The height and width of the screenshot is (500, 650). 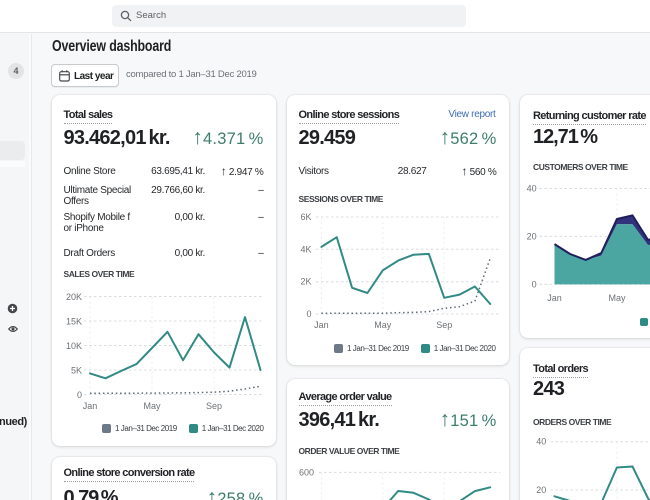 What do you see at coordinates (73, 322) in the screenshot?
I see `svg-text: 15K` at bounding box center [73, 322].